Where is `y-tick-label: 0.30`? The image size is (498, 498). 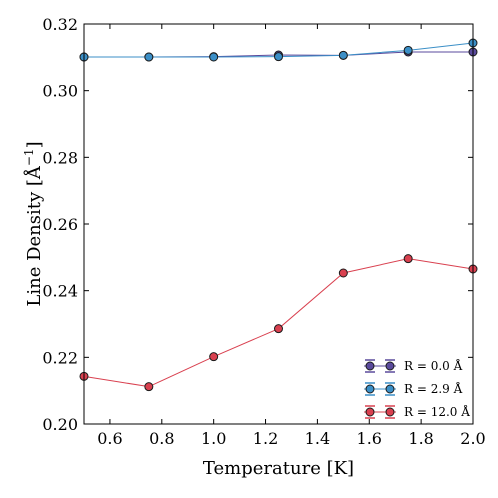 y-tick-label: 0.30 is located at coordinates (60, 91).